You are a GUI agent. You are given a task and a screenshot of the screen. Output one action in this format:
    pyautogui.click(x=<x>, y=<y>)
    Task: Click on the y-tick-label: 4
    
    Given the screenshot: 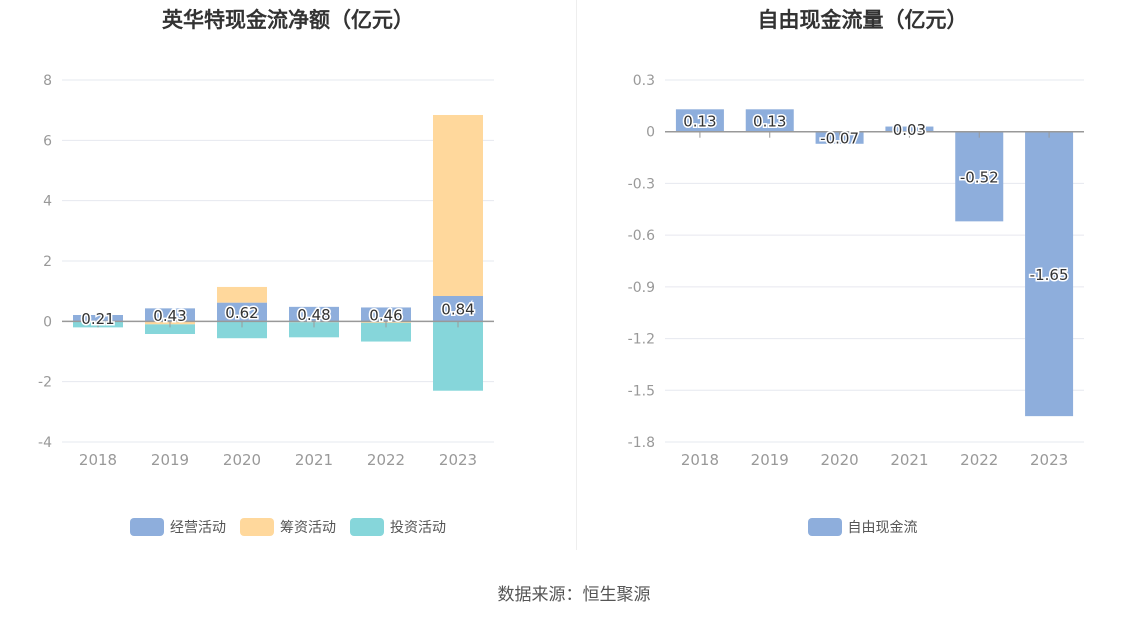 What is the action you would take?
    pyautogui.click(x=47, y=202)
    